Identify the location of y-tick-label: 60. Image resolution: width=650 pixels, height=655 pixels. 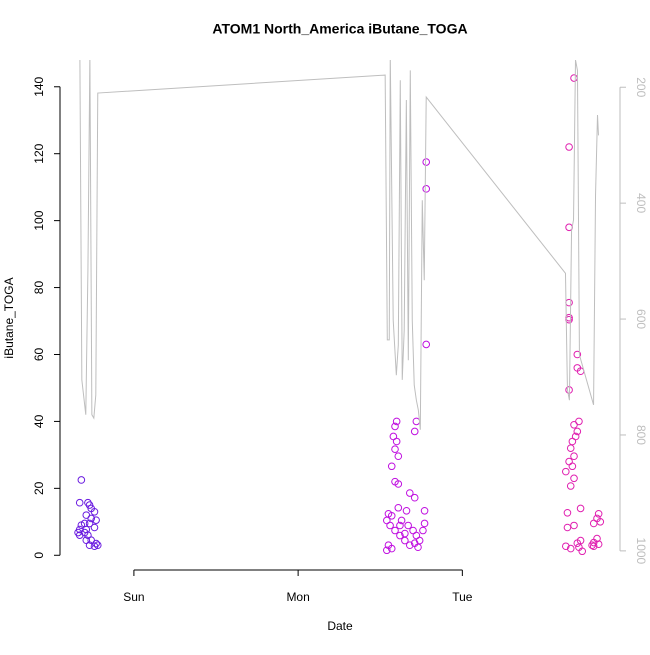
(39, 354).